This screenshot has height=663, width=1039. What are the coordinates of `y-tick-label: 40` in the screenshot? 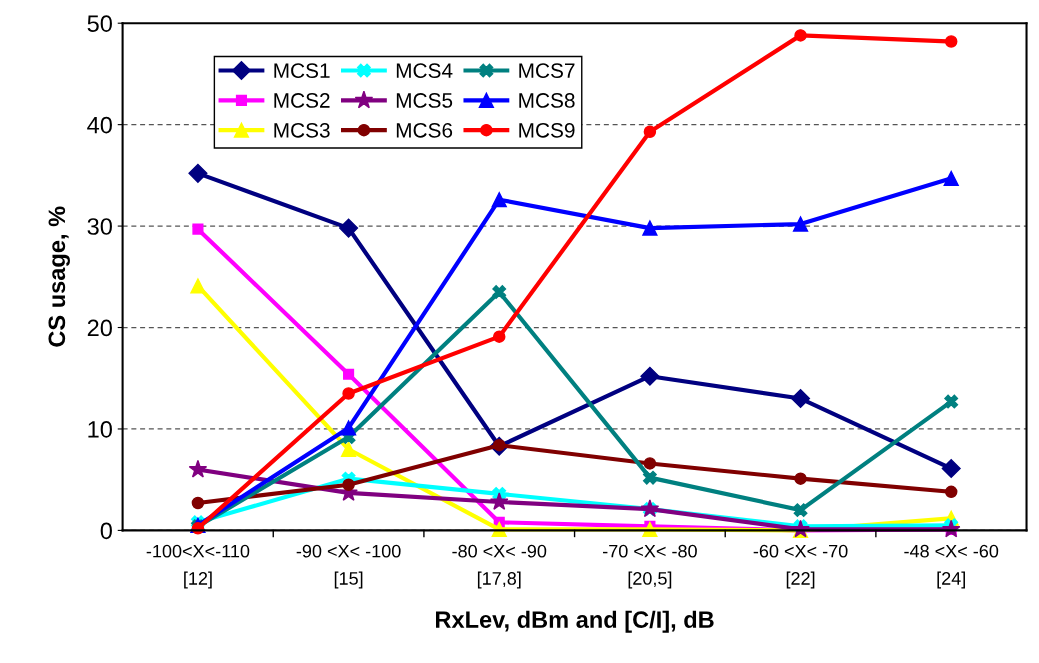 It's located at (99, 125).